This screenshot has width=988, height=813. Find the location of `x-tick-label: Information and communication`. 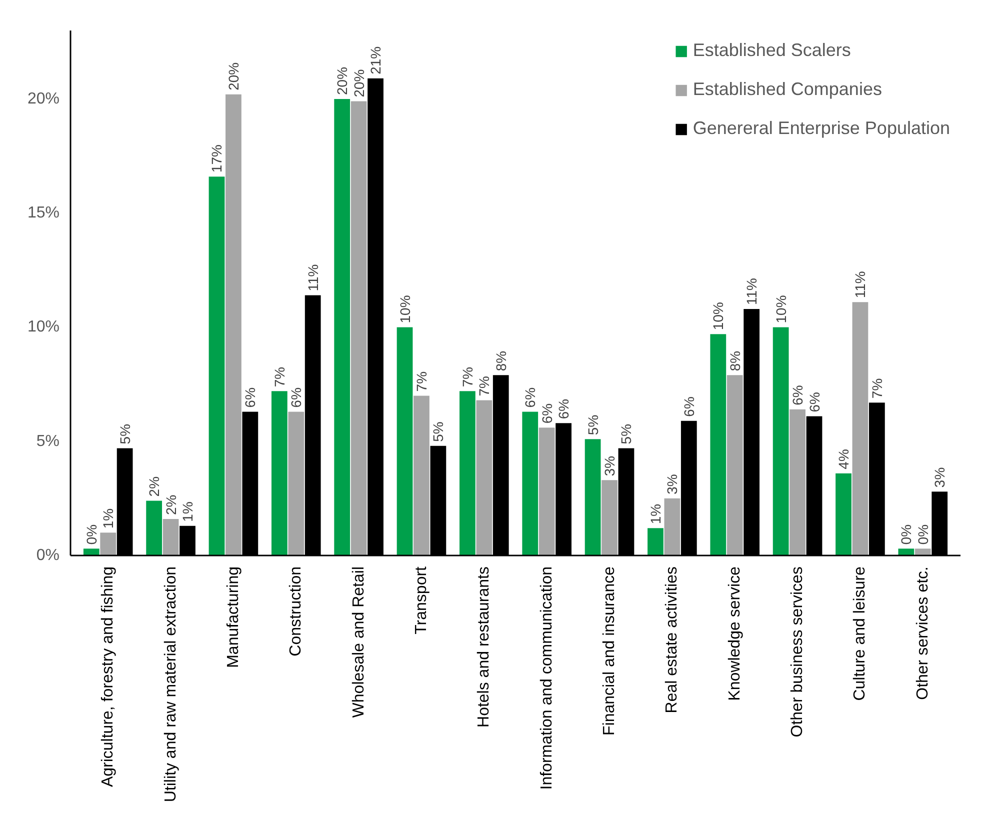

x-tick-label: Information and communication is located at coordinates (547, 678).